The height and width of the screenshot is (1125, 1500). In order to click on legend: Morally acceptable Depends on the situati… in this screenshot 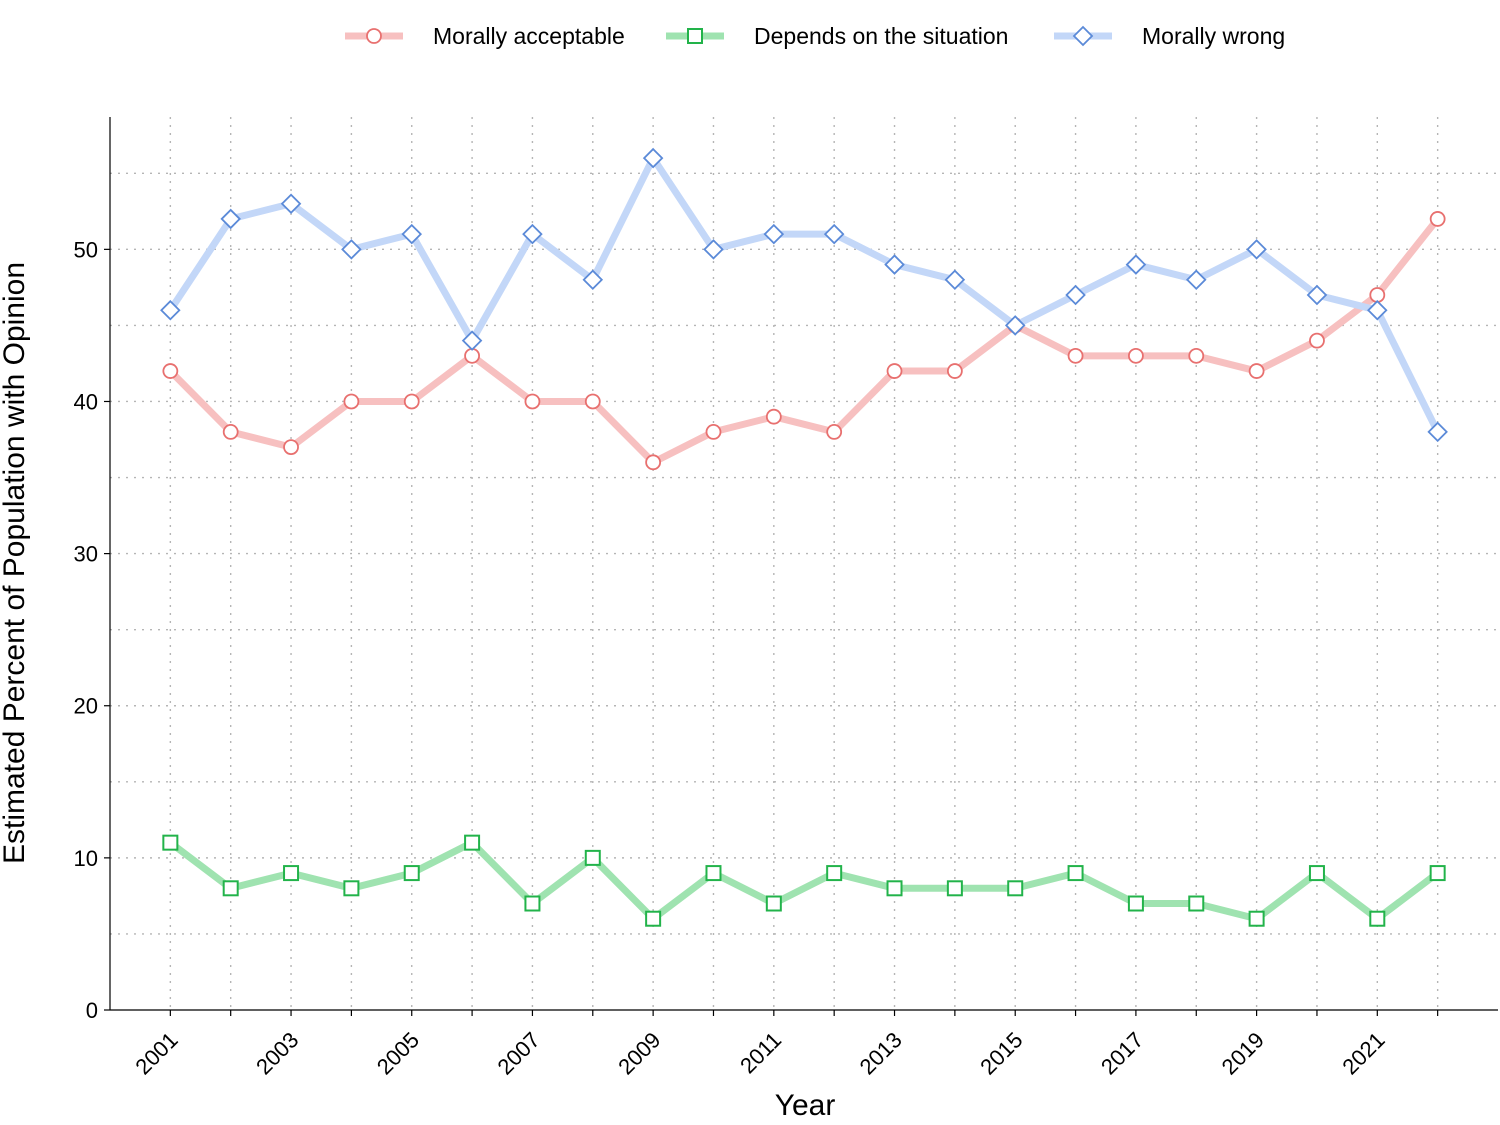, I will do `click(815, 36)`.